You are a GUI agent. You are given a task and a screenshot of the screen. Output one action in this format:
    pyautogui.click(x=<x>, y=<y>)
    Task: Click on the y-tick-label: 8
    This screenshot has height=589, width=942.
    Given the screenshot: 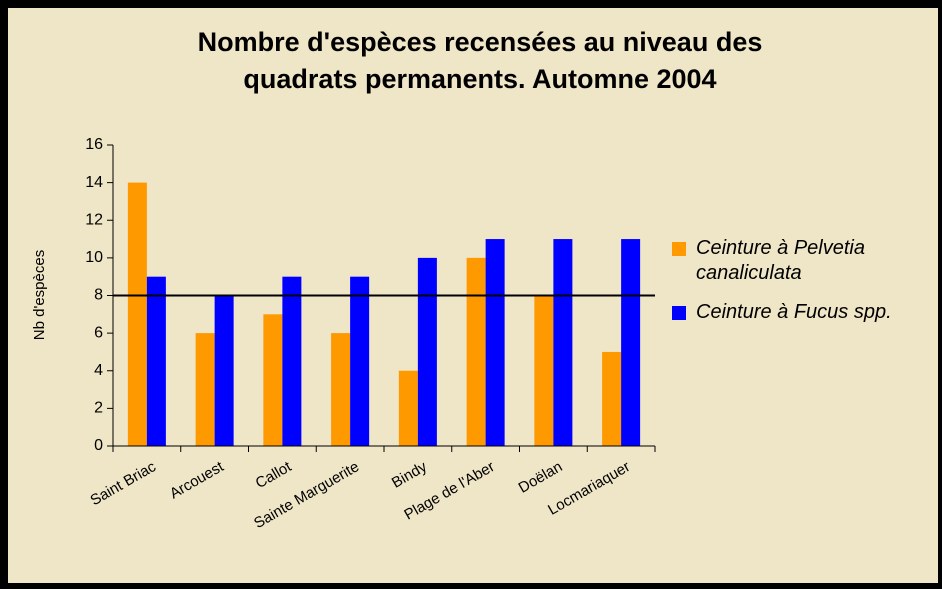 What is the action you would take?
    pyautogui.click(x=98, y=295)
    